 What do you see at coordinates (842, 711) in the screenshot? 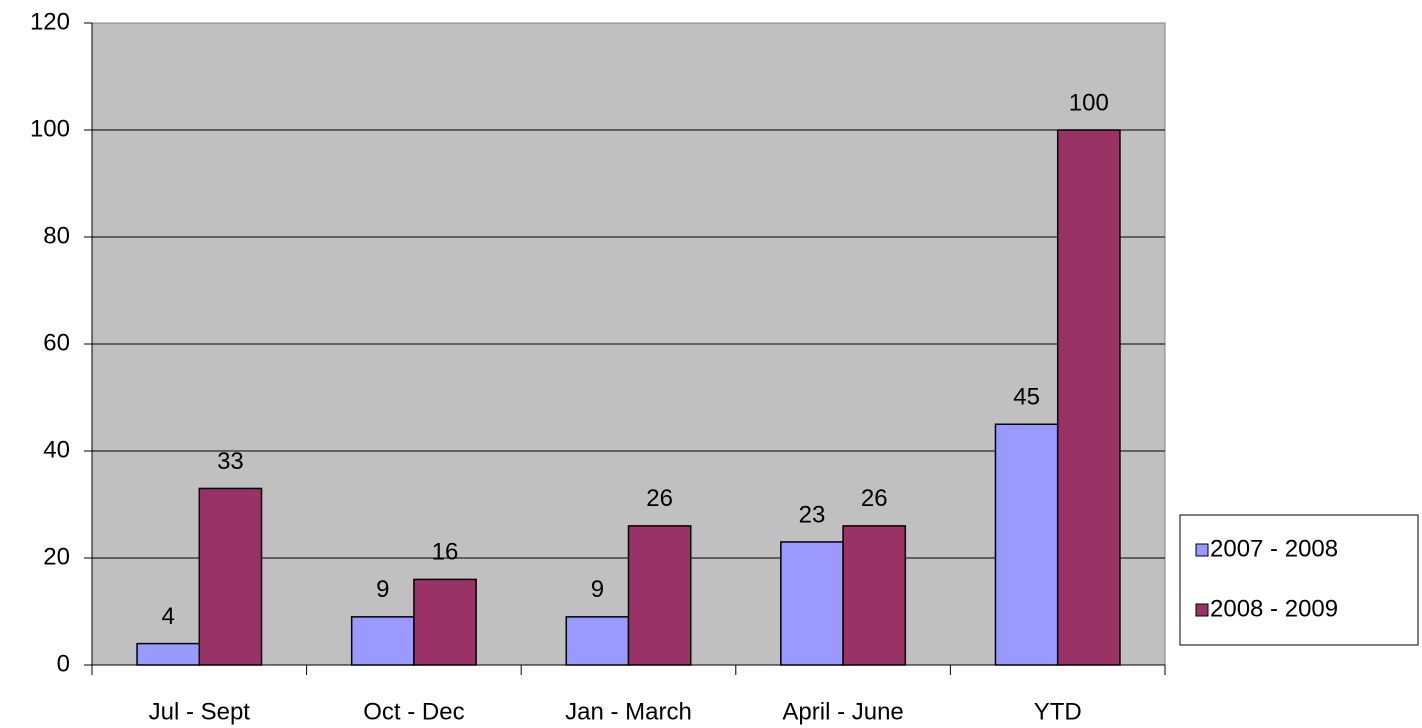
I see `x-tick-label: April - June` at bounding box center [842, 711].